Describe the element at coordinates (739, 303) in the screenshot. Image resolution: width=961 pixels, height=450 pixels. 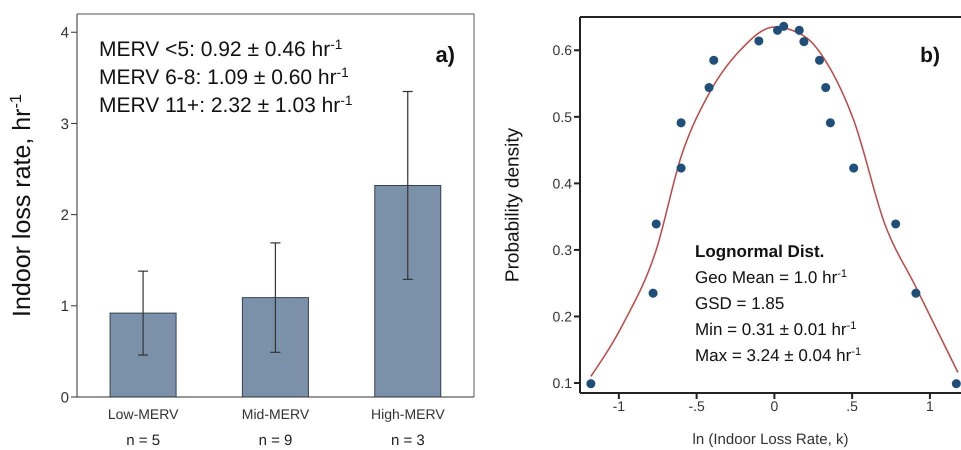
I see `annotation: GSD = 1.85` at that location.